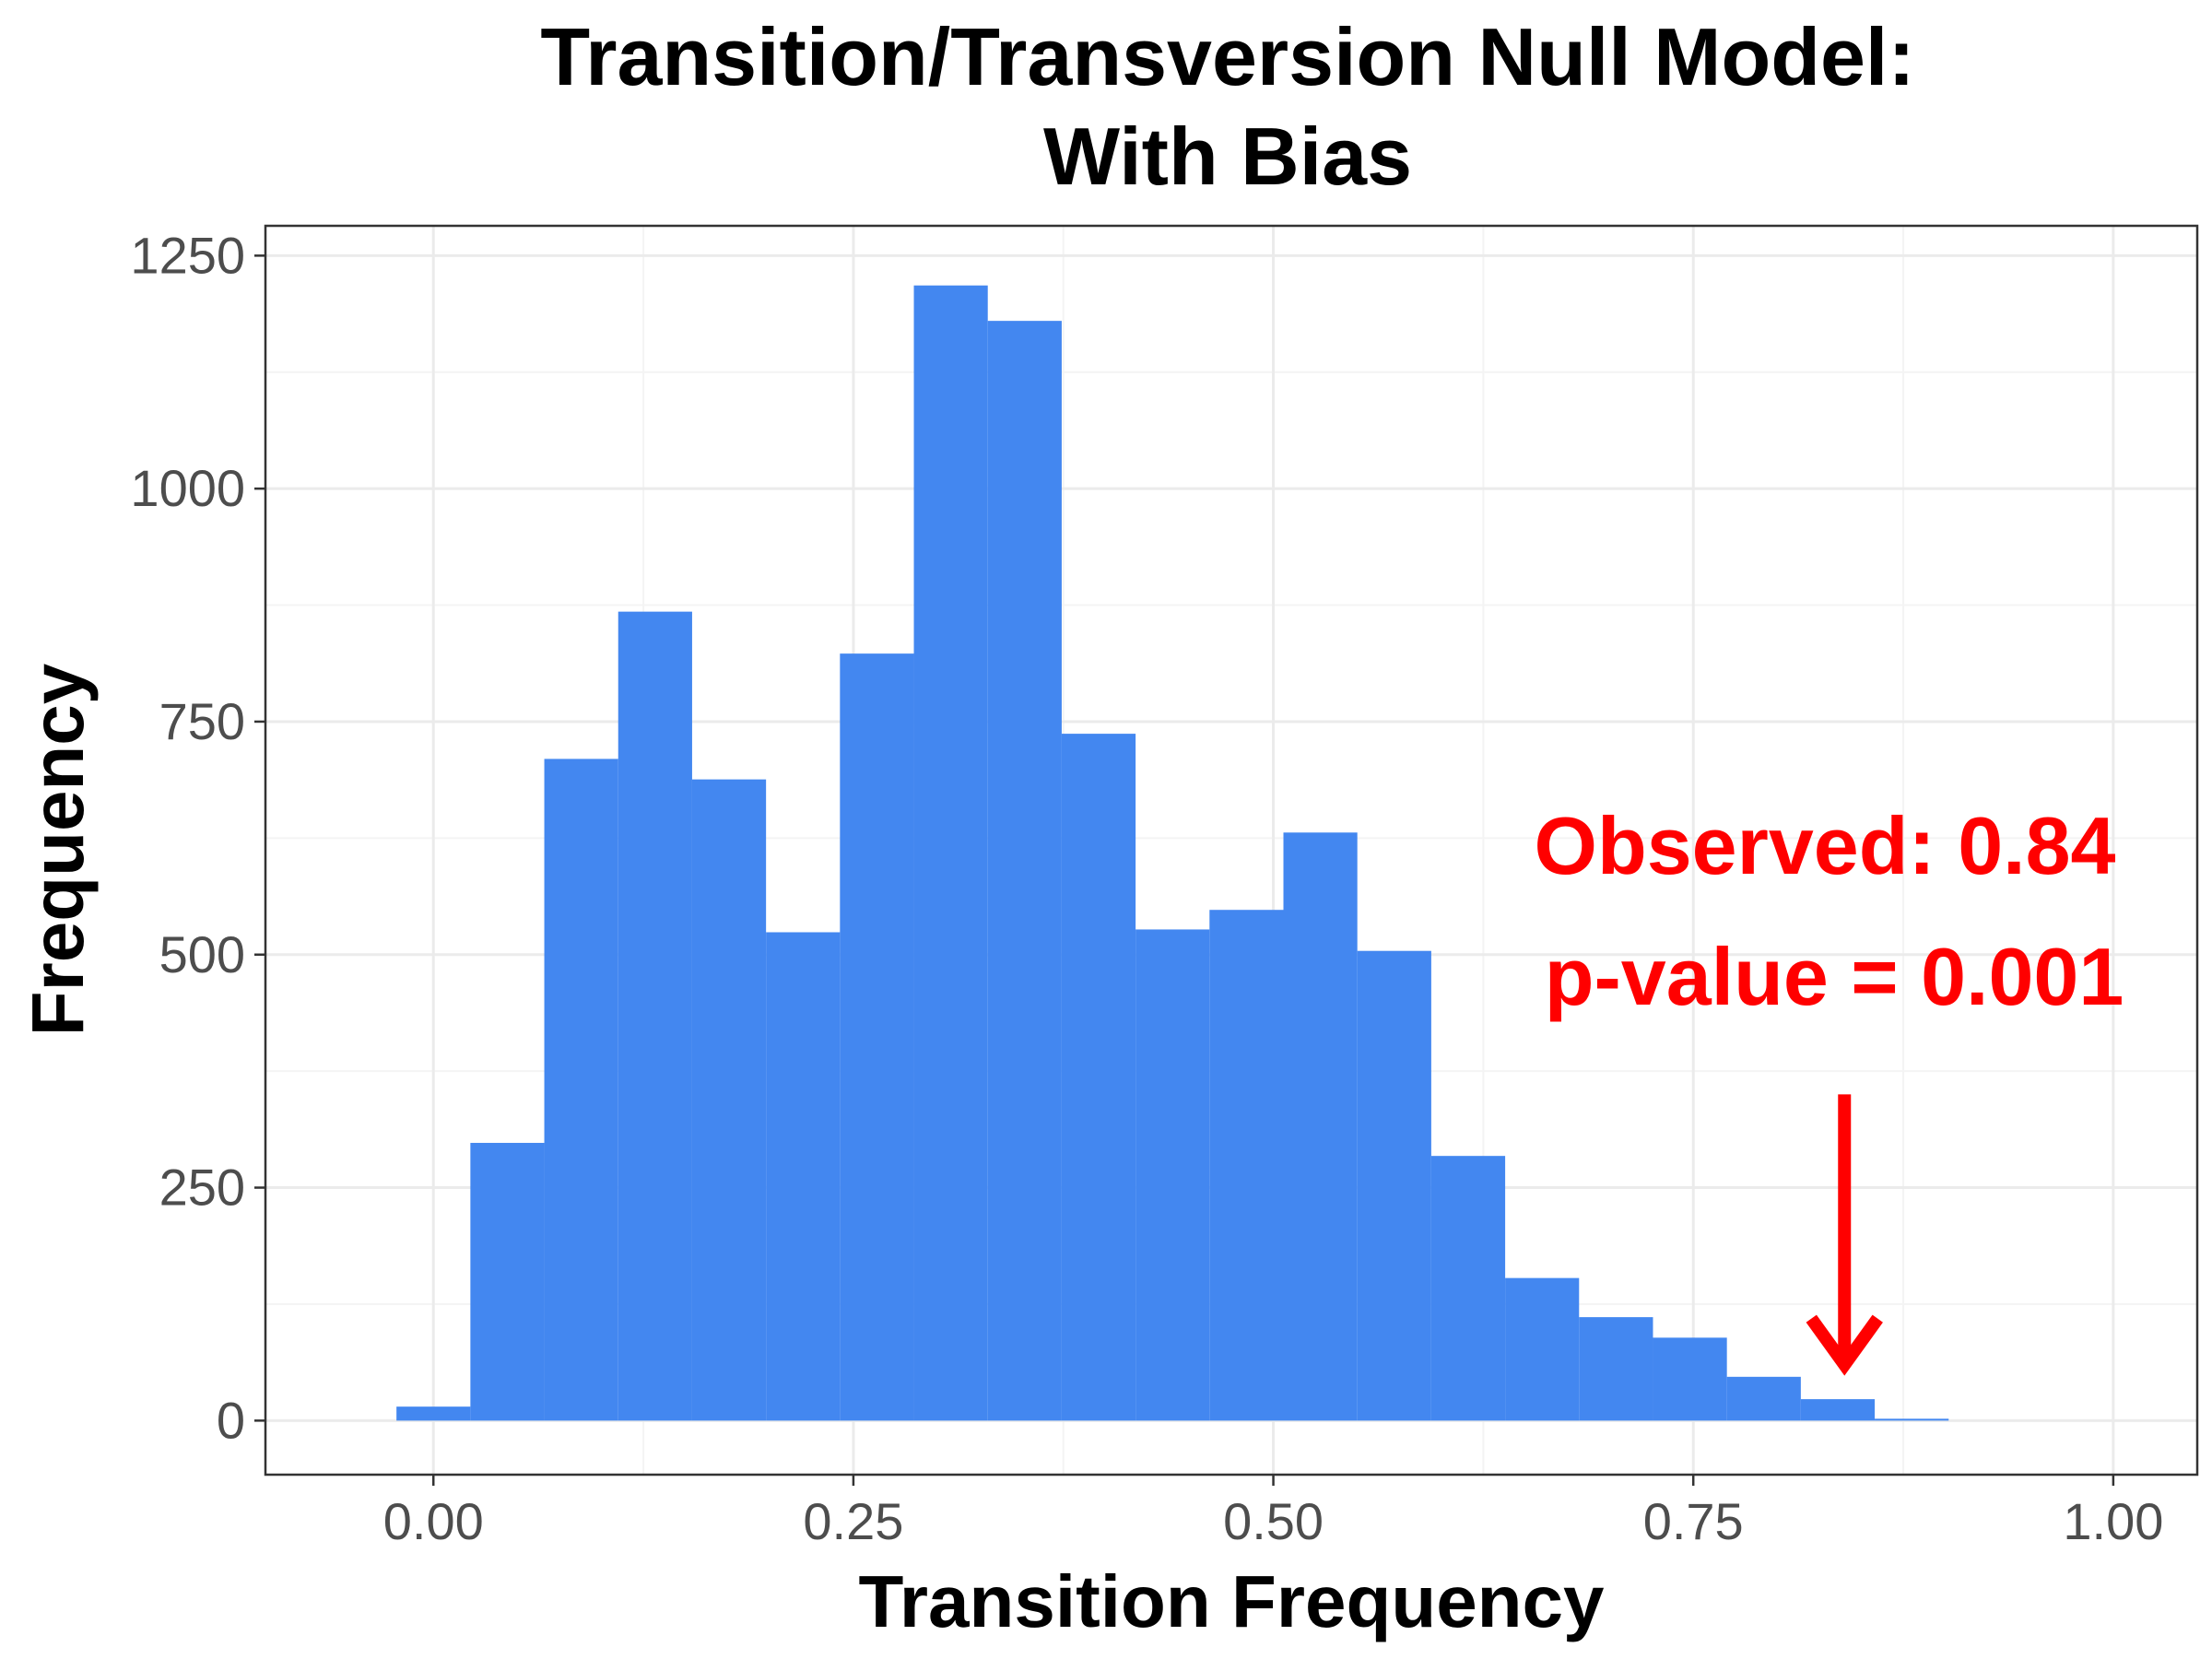 The width and height of the screenshot is (2212, 1659). What do you see at coordinates (1231, 1601) in the screenshot?
I see `x-axis-title: Transition Frequency` at bounding box center [1231, 1601].